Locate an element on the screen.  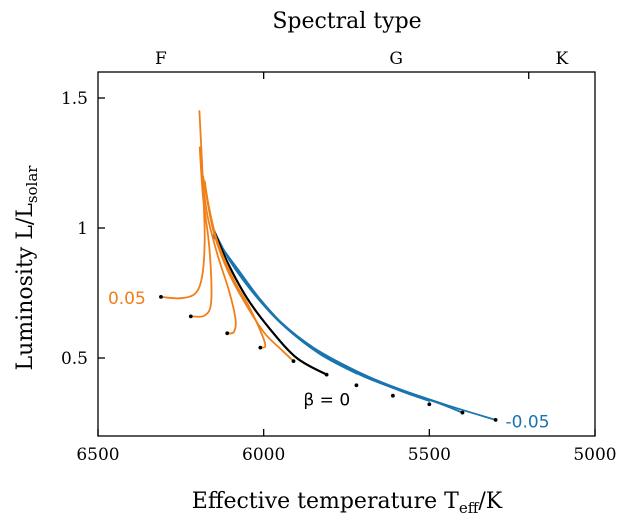
y-axis-title-main: Luminosity L/L is located at coordinates (25, 287).